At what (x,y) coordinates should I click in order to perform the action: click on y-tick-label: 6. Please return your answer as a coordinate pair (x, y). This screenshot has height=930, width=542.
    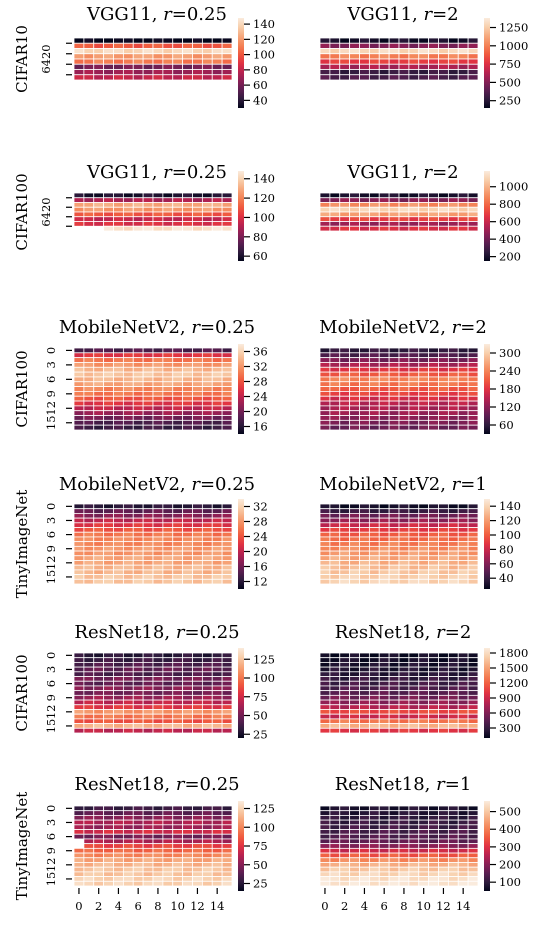
    Looking at the image, I should click on (51, 379).